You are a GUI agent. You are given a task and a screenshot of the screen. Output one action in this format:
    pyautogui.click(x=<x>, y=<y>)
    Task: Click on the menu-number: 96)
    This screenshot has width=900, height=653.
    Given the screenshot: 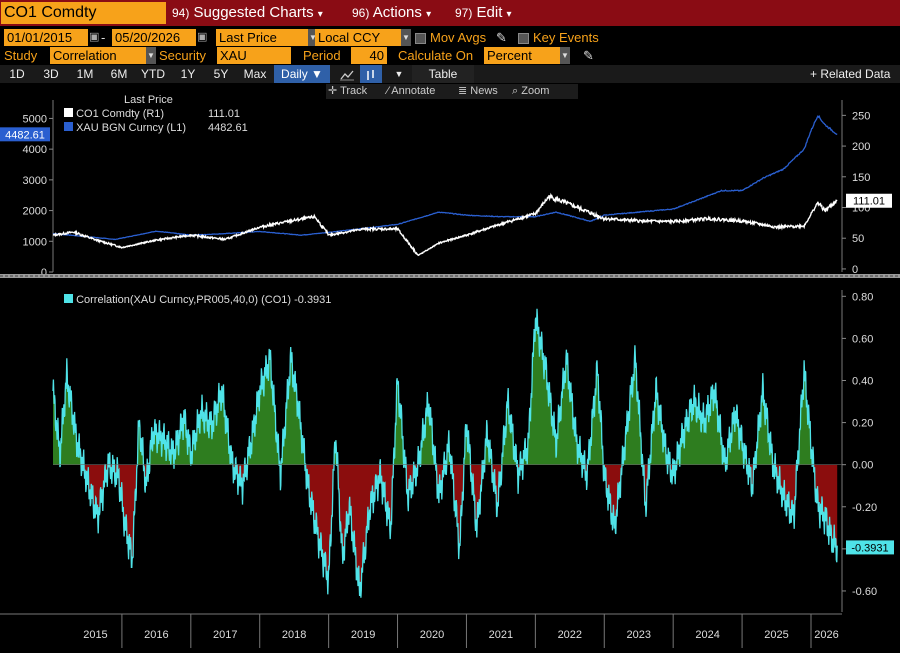 What is the action you would take?
    pyautogui.click(x=361, y=13)
    